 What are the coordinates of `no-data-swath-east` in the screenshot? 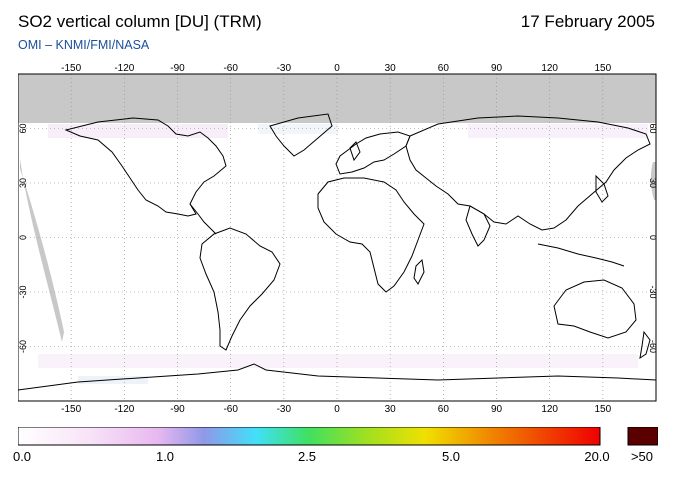 It's located at (653, 181).